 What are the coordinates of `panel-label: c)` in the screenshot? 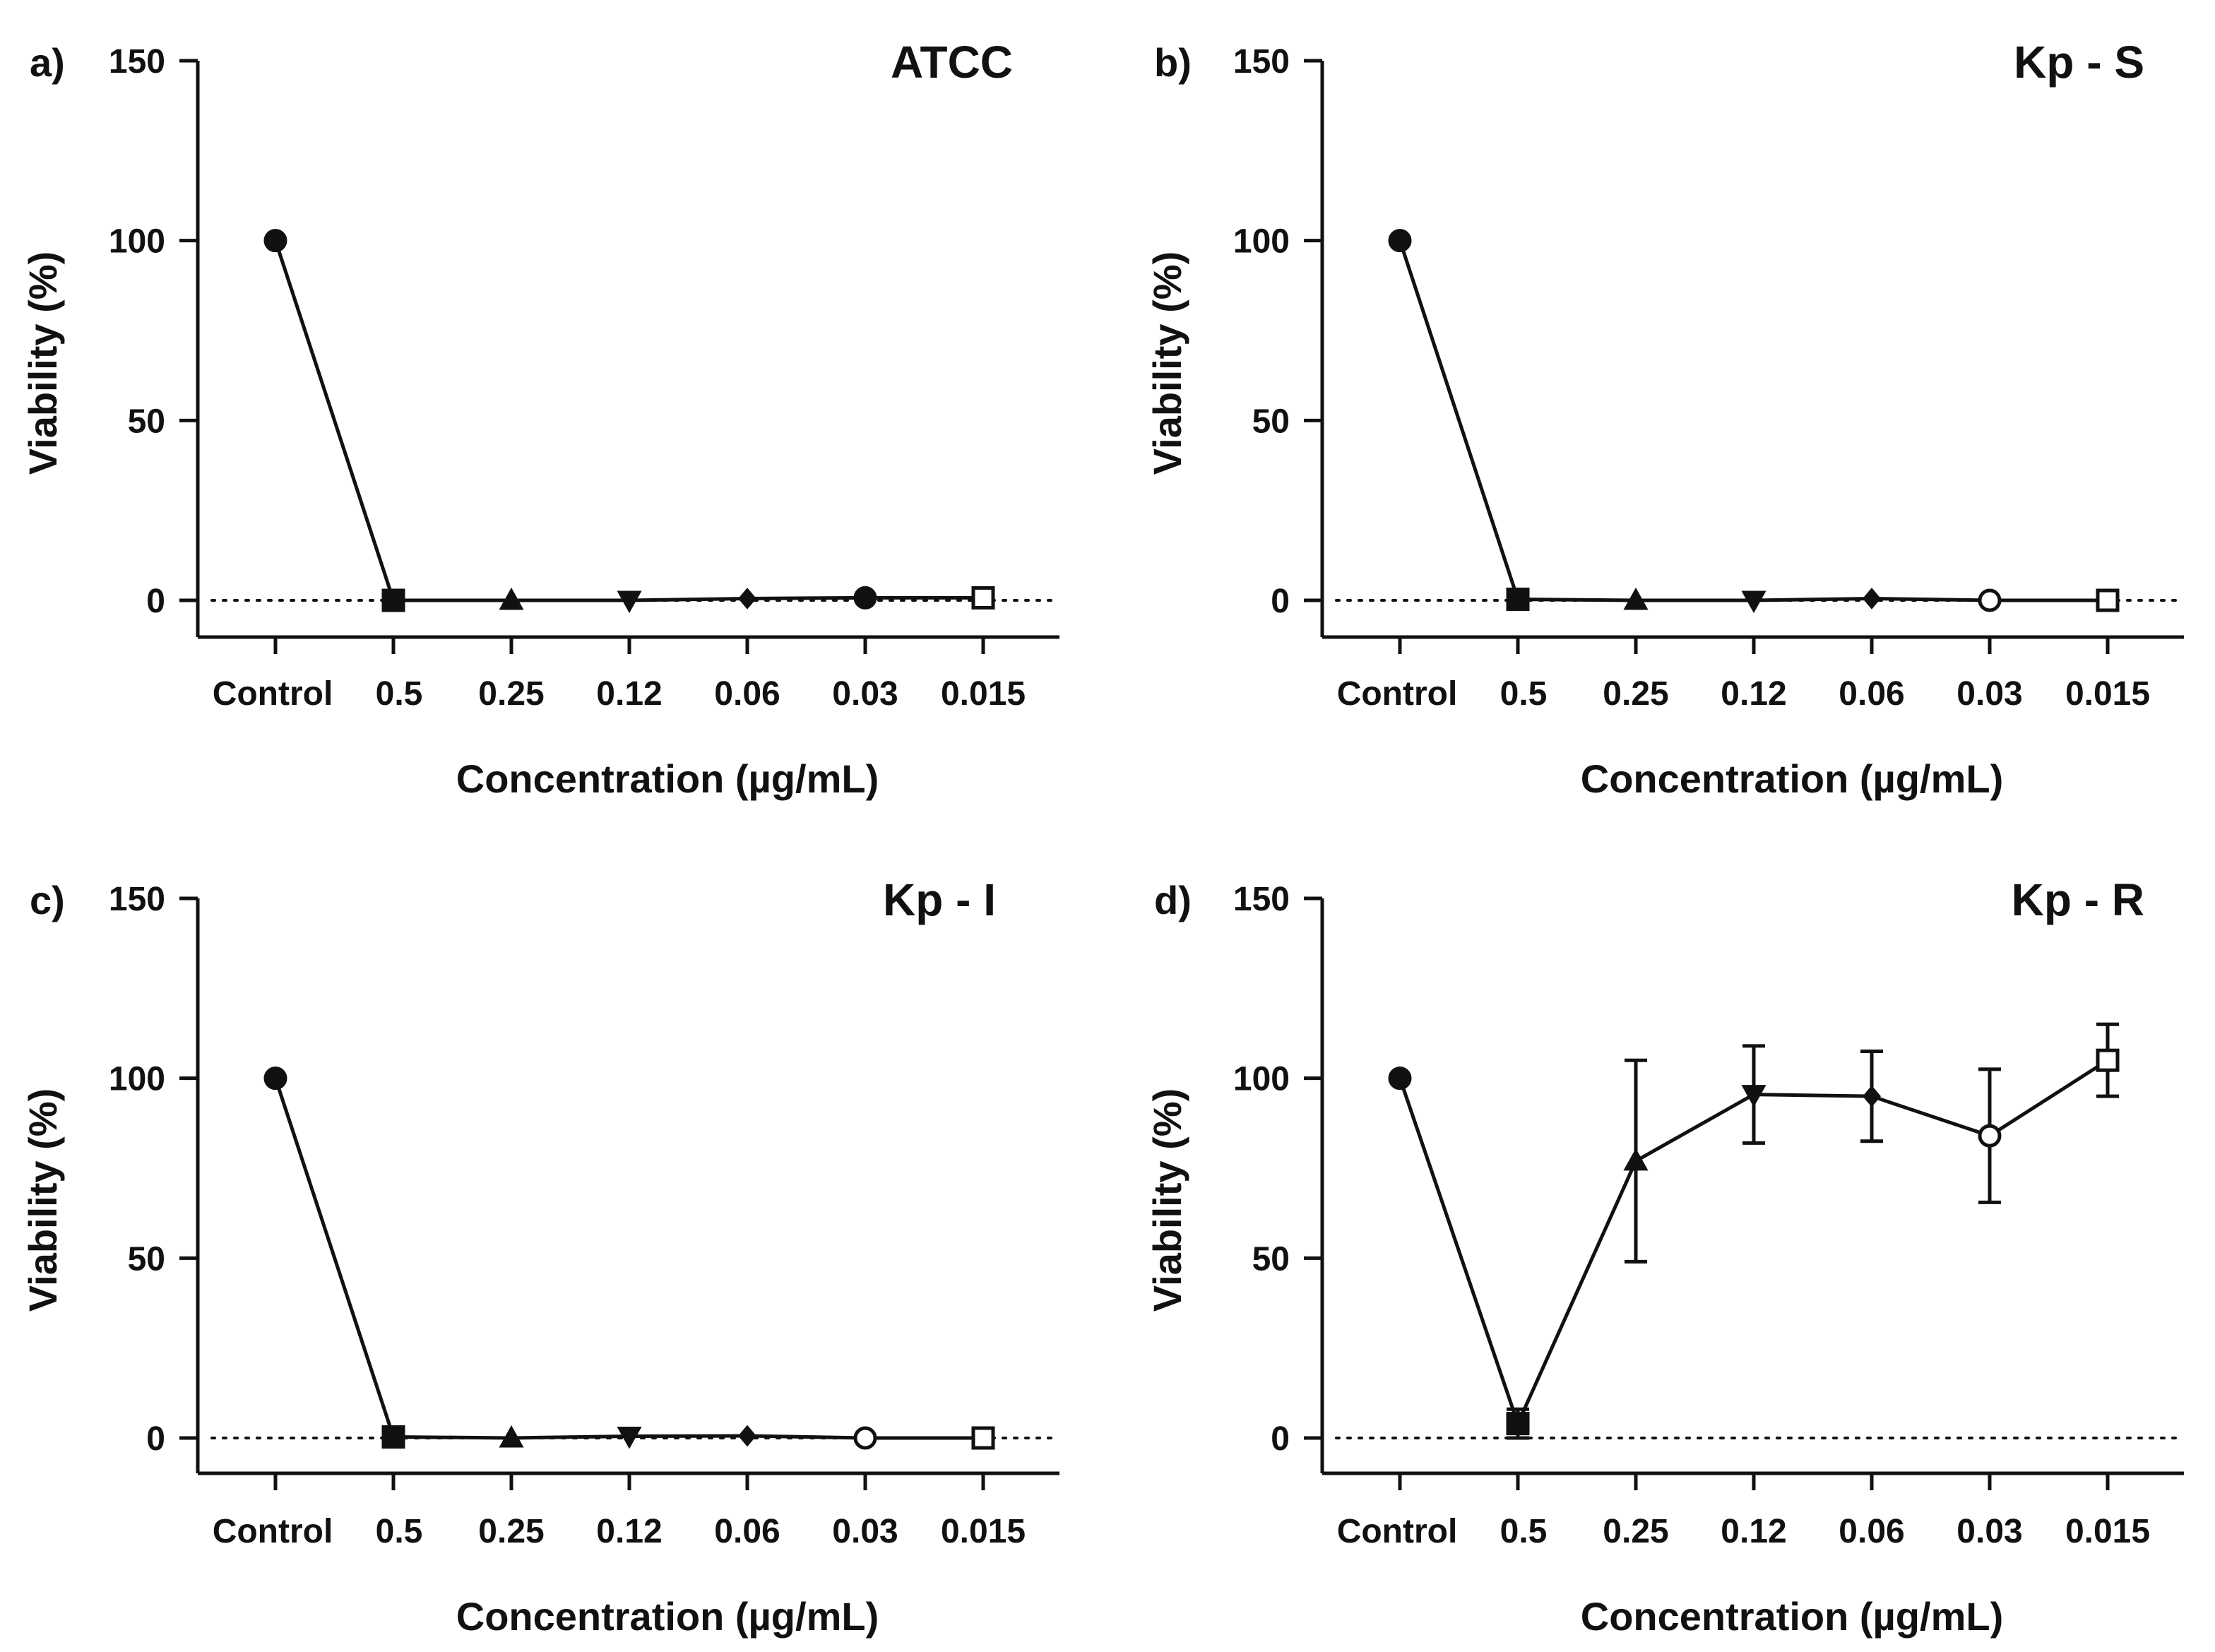 It's located at (48, 900).